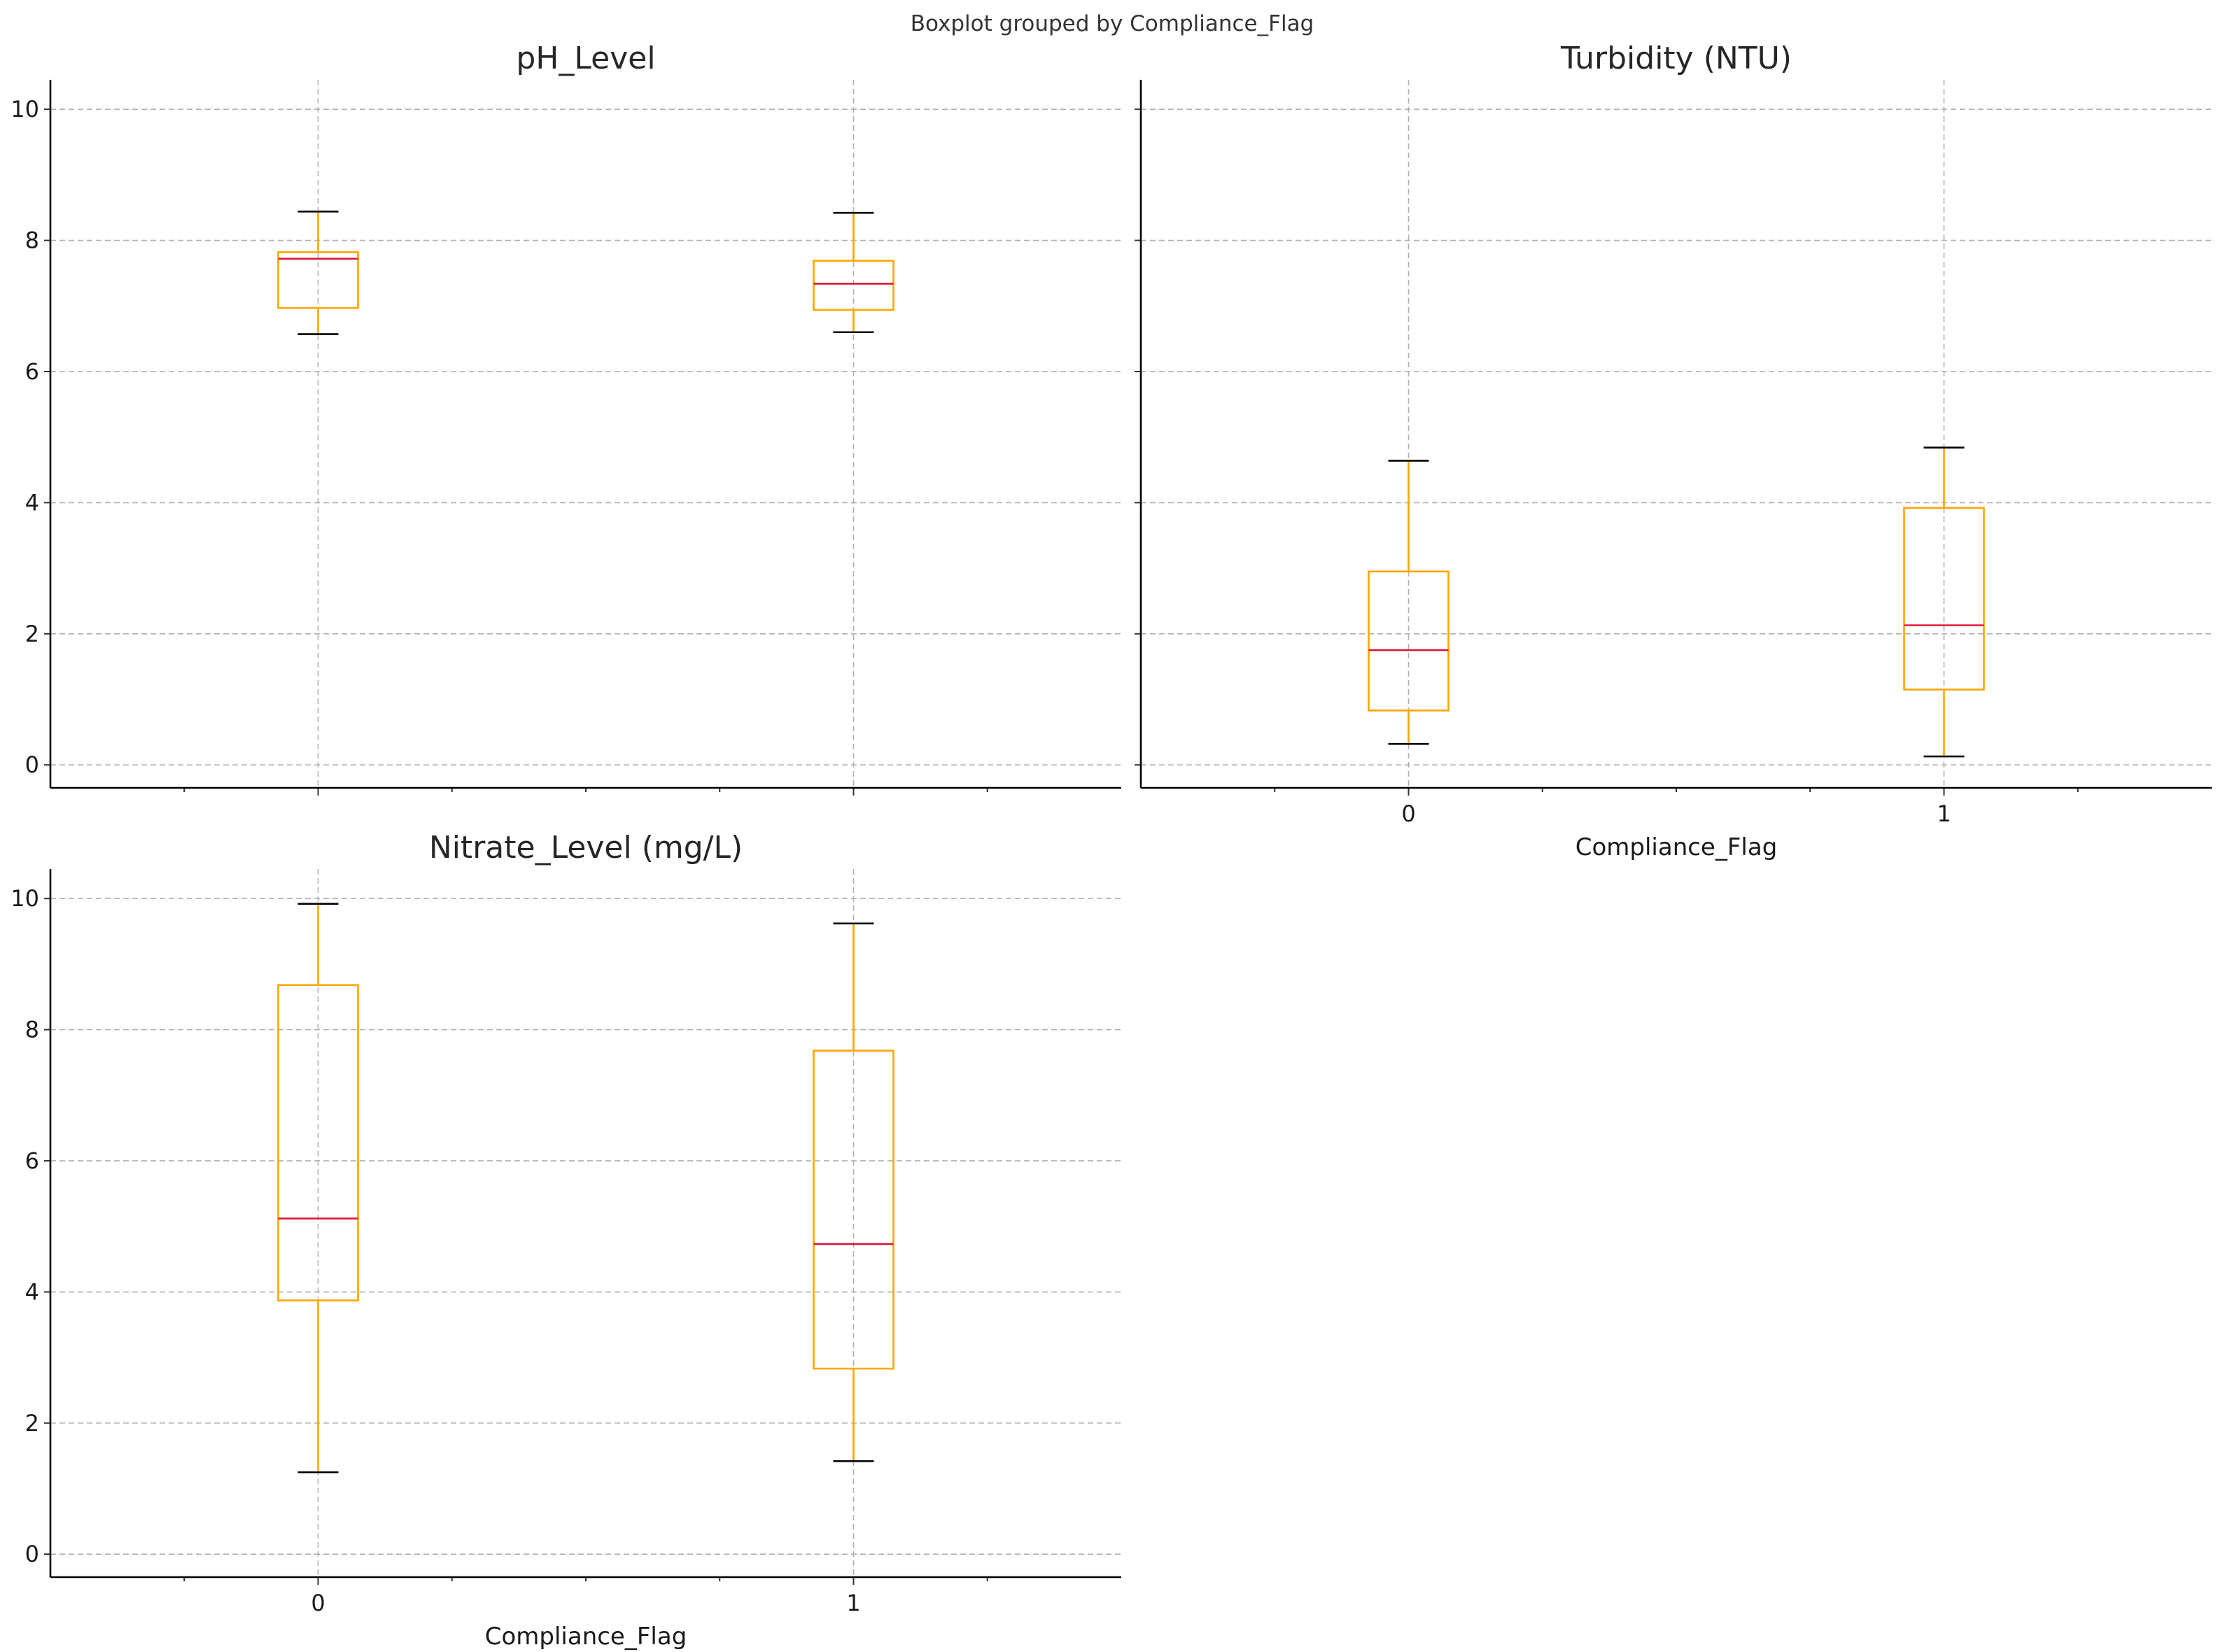 This screenshot has height=1652, width=2225. Describe the element at coordinates (585, 58) in the screenshot. I see `subplot-title: pH_Level` at that location.